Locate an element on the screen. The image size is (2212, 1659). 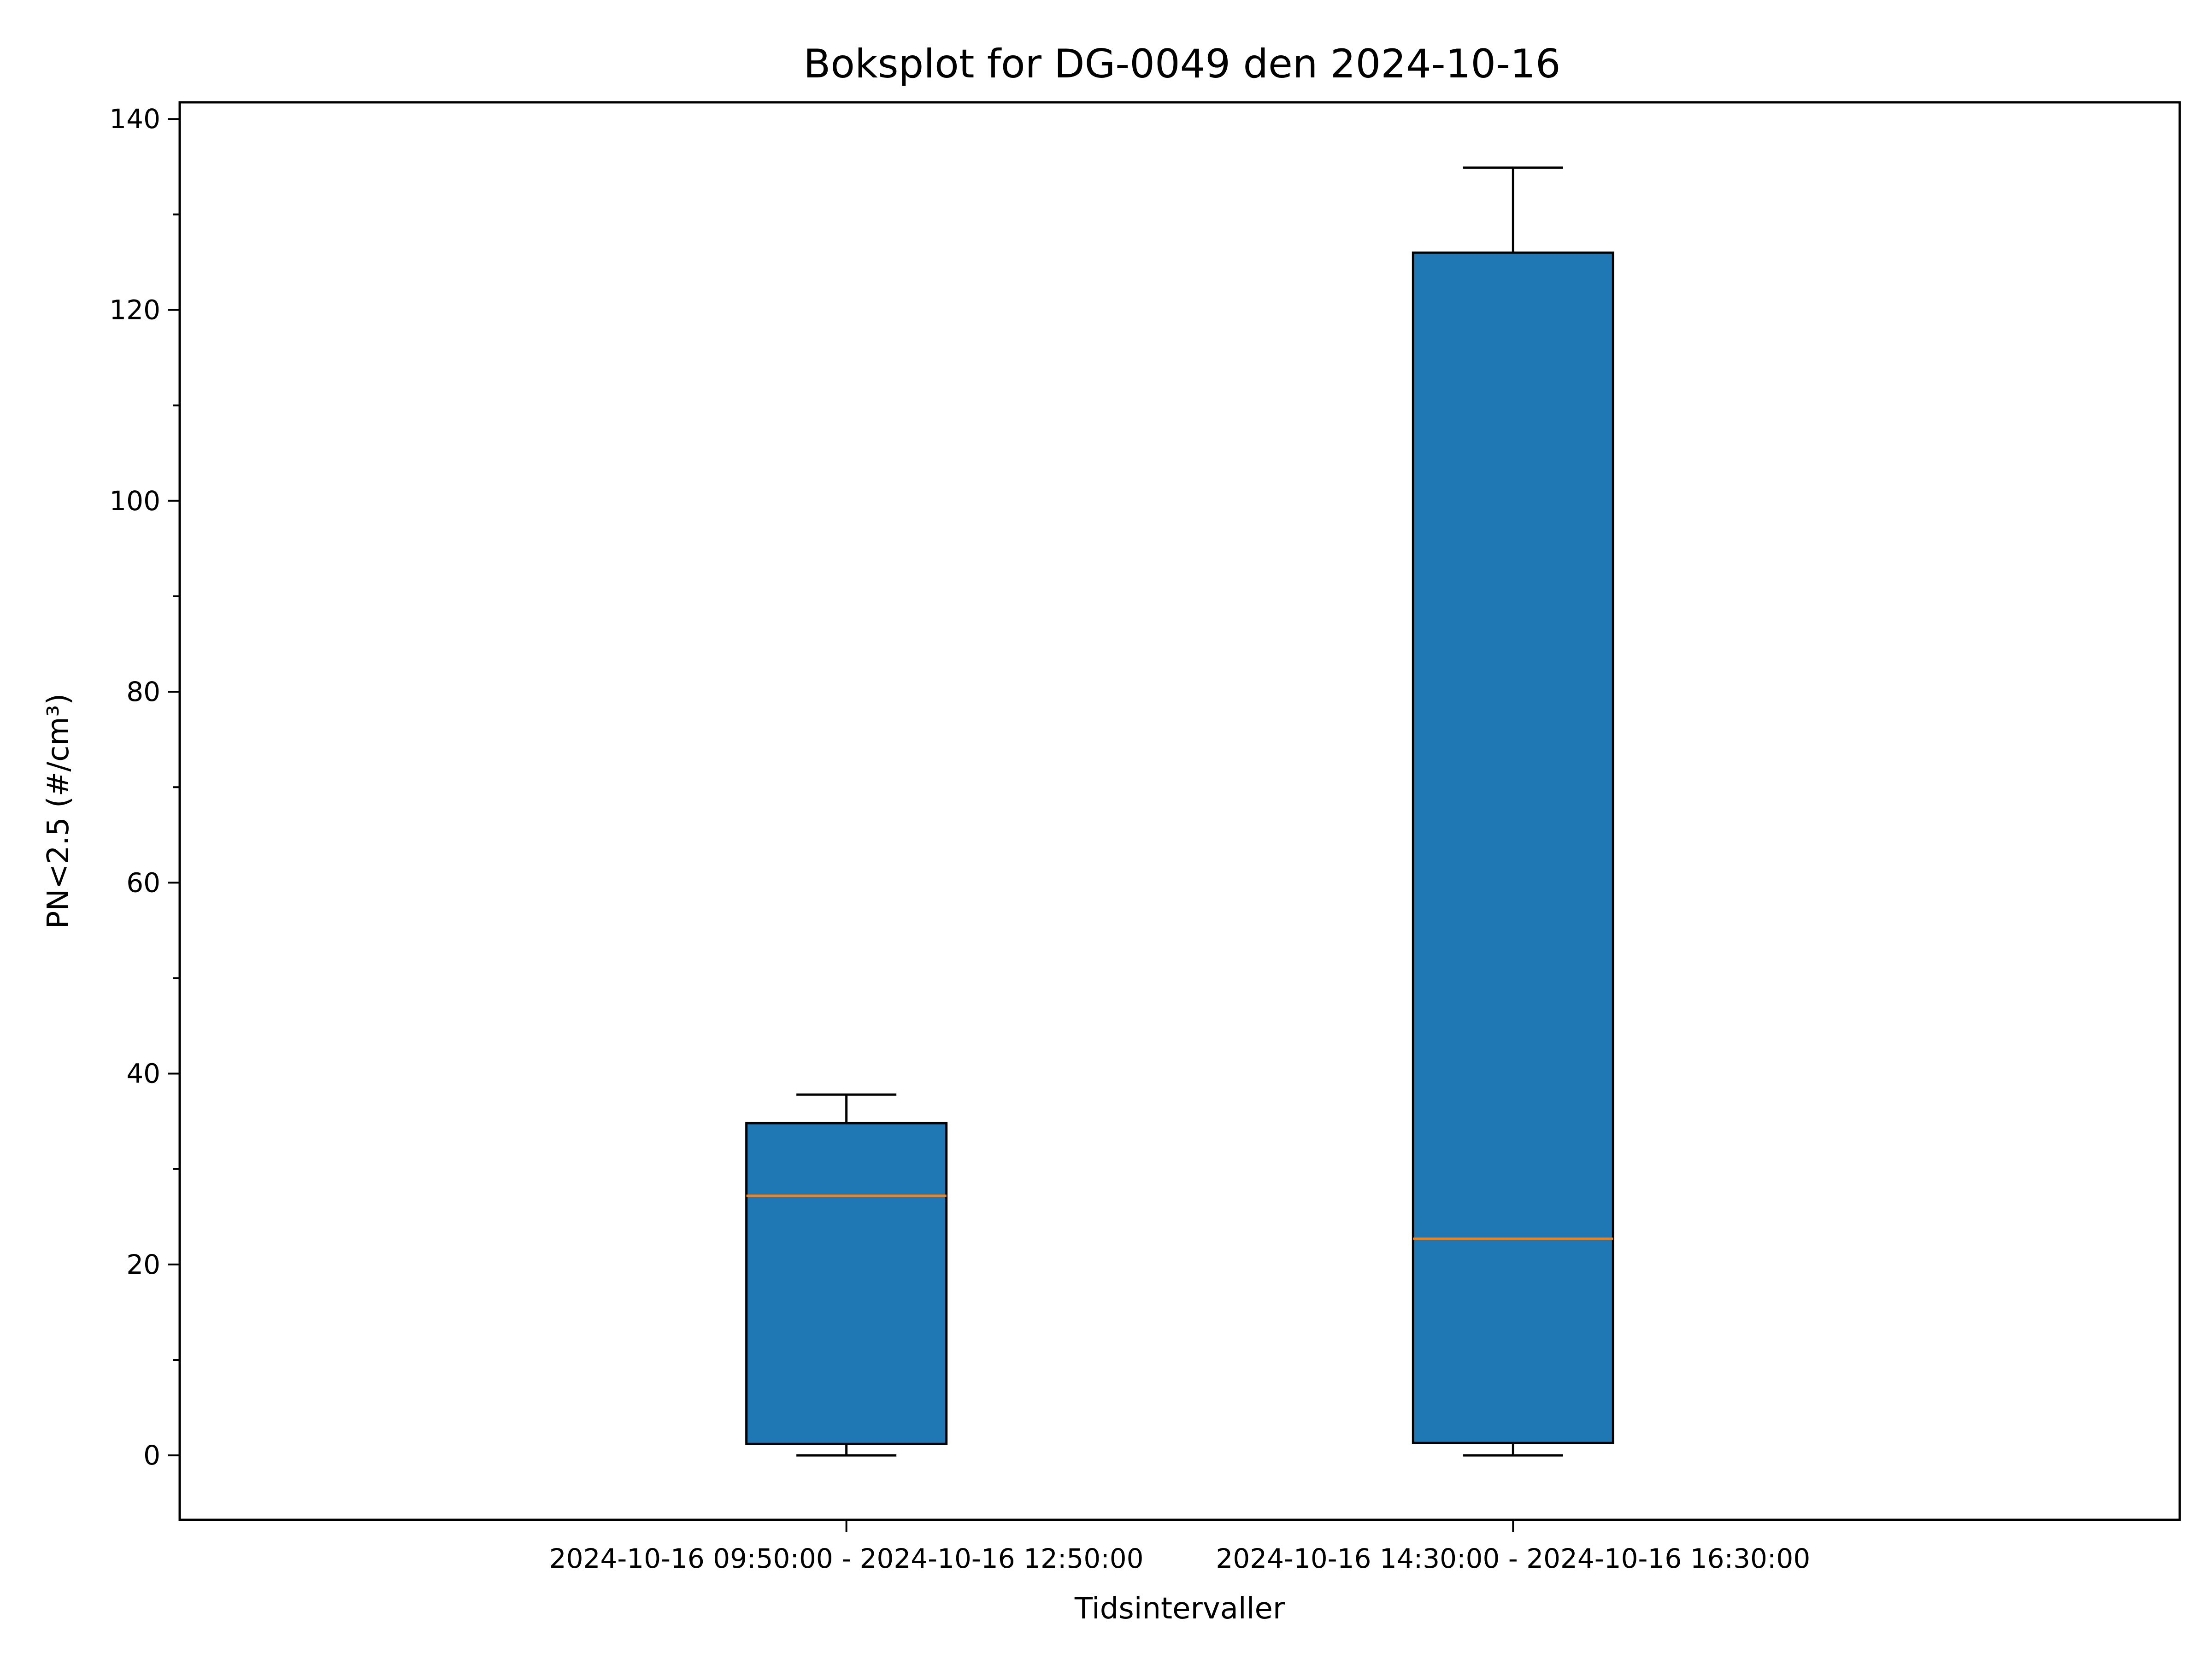
y-tick-label: 140 is located at coordinates (134, 119).